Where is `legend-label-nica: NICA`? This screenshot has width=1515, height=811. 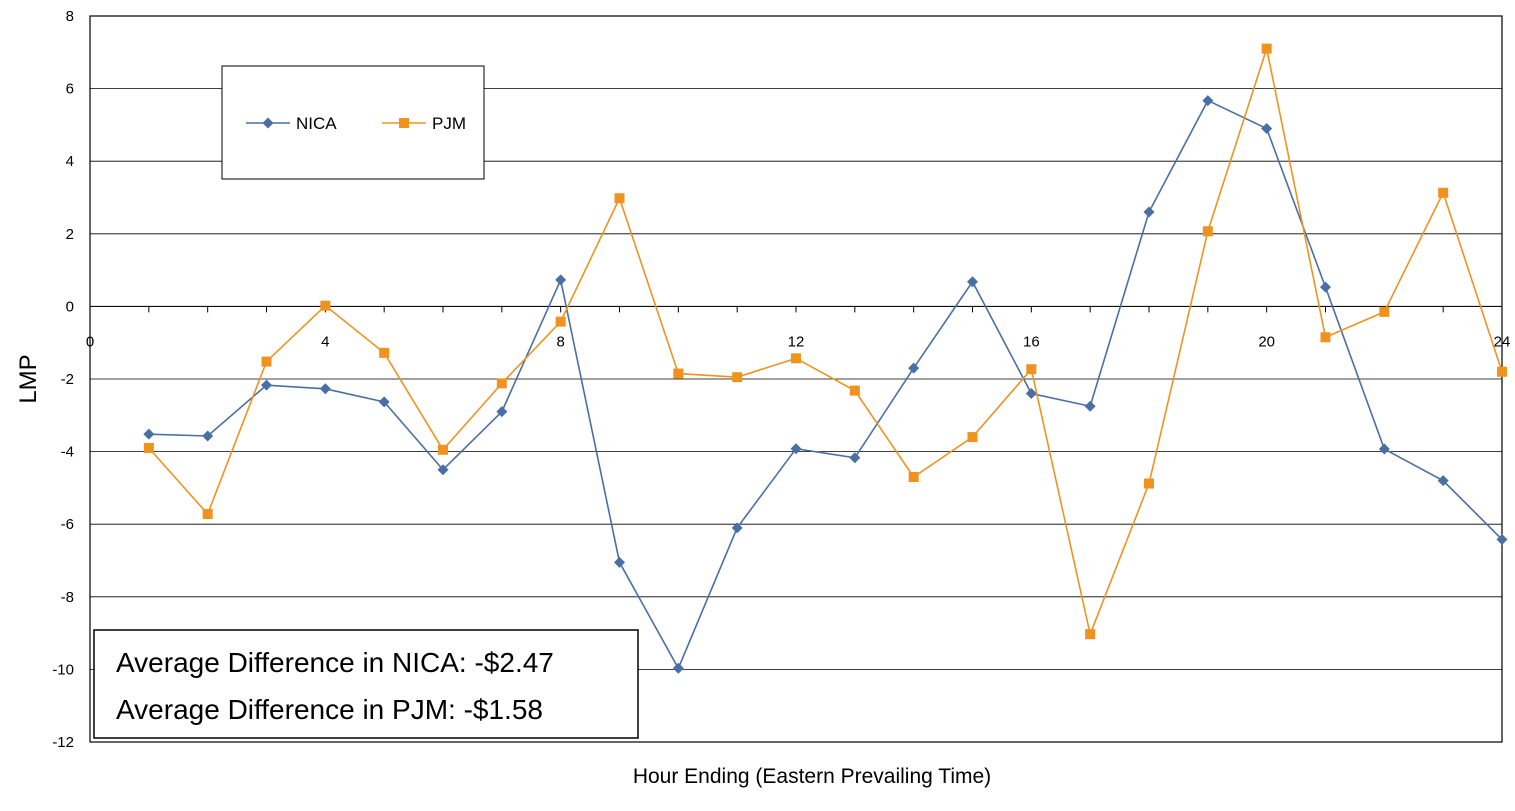 legend-label-nica: NICA is located at coordinates (316, 123).